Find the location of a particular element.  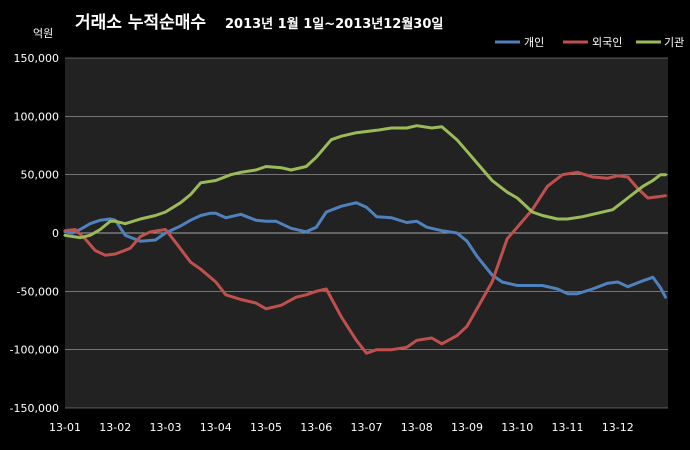

chart-title: 거래소 누적순매수 2013년 1월 1일~2013년12월30일 is located at coordinates (259, 23).